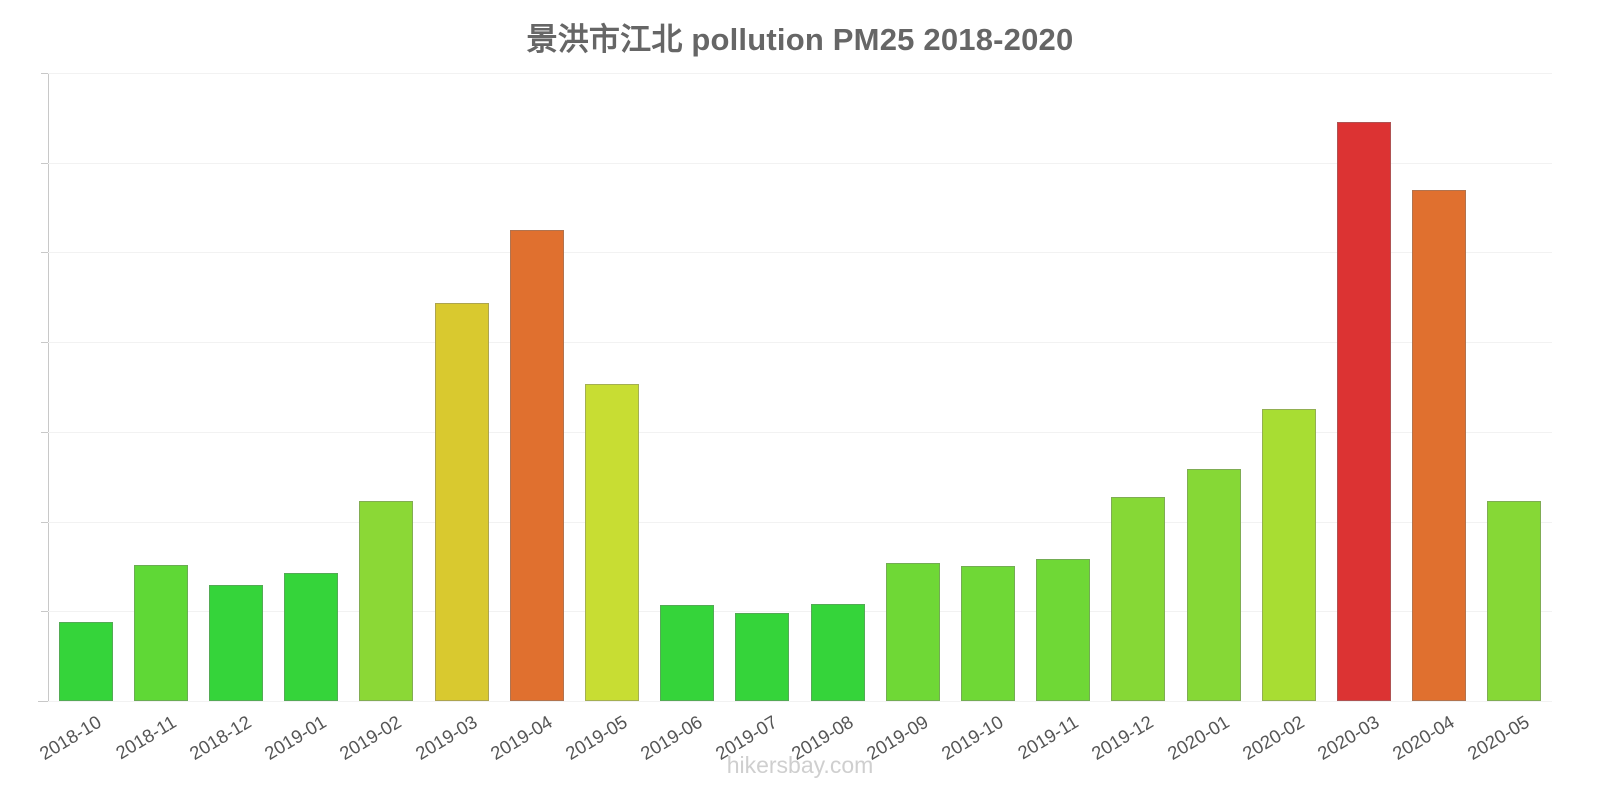 This screenshot has width=1600, height=800. Describe the element at coordinates (800, 39) in the screenshot. I see `chart-title: 景洪市江北 pollution PM25 2018-2020` at that location.